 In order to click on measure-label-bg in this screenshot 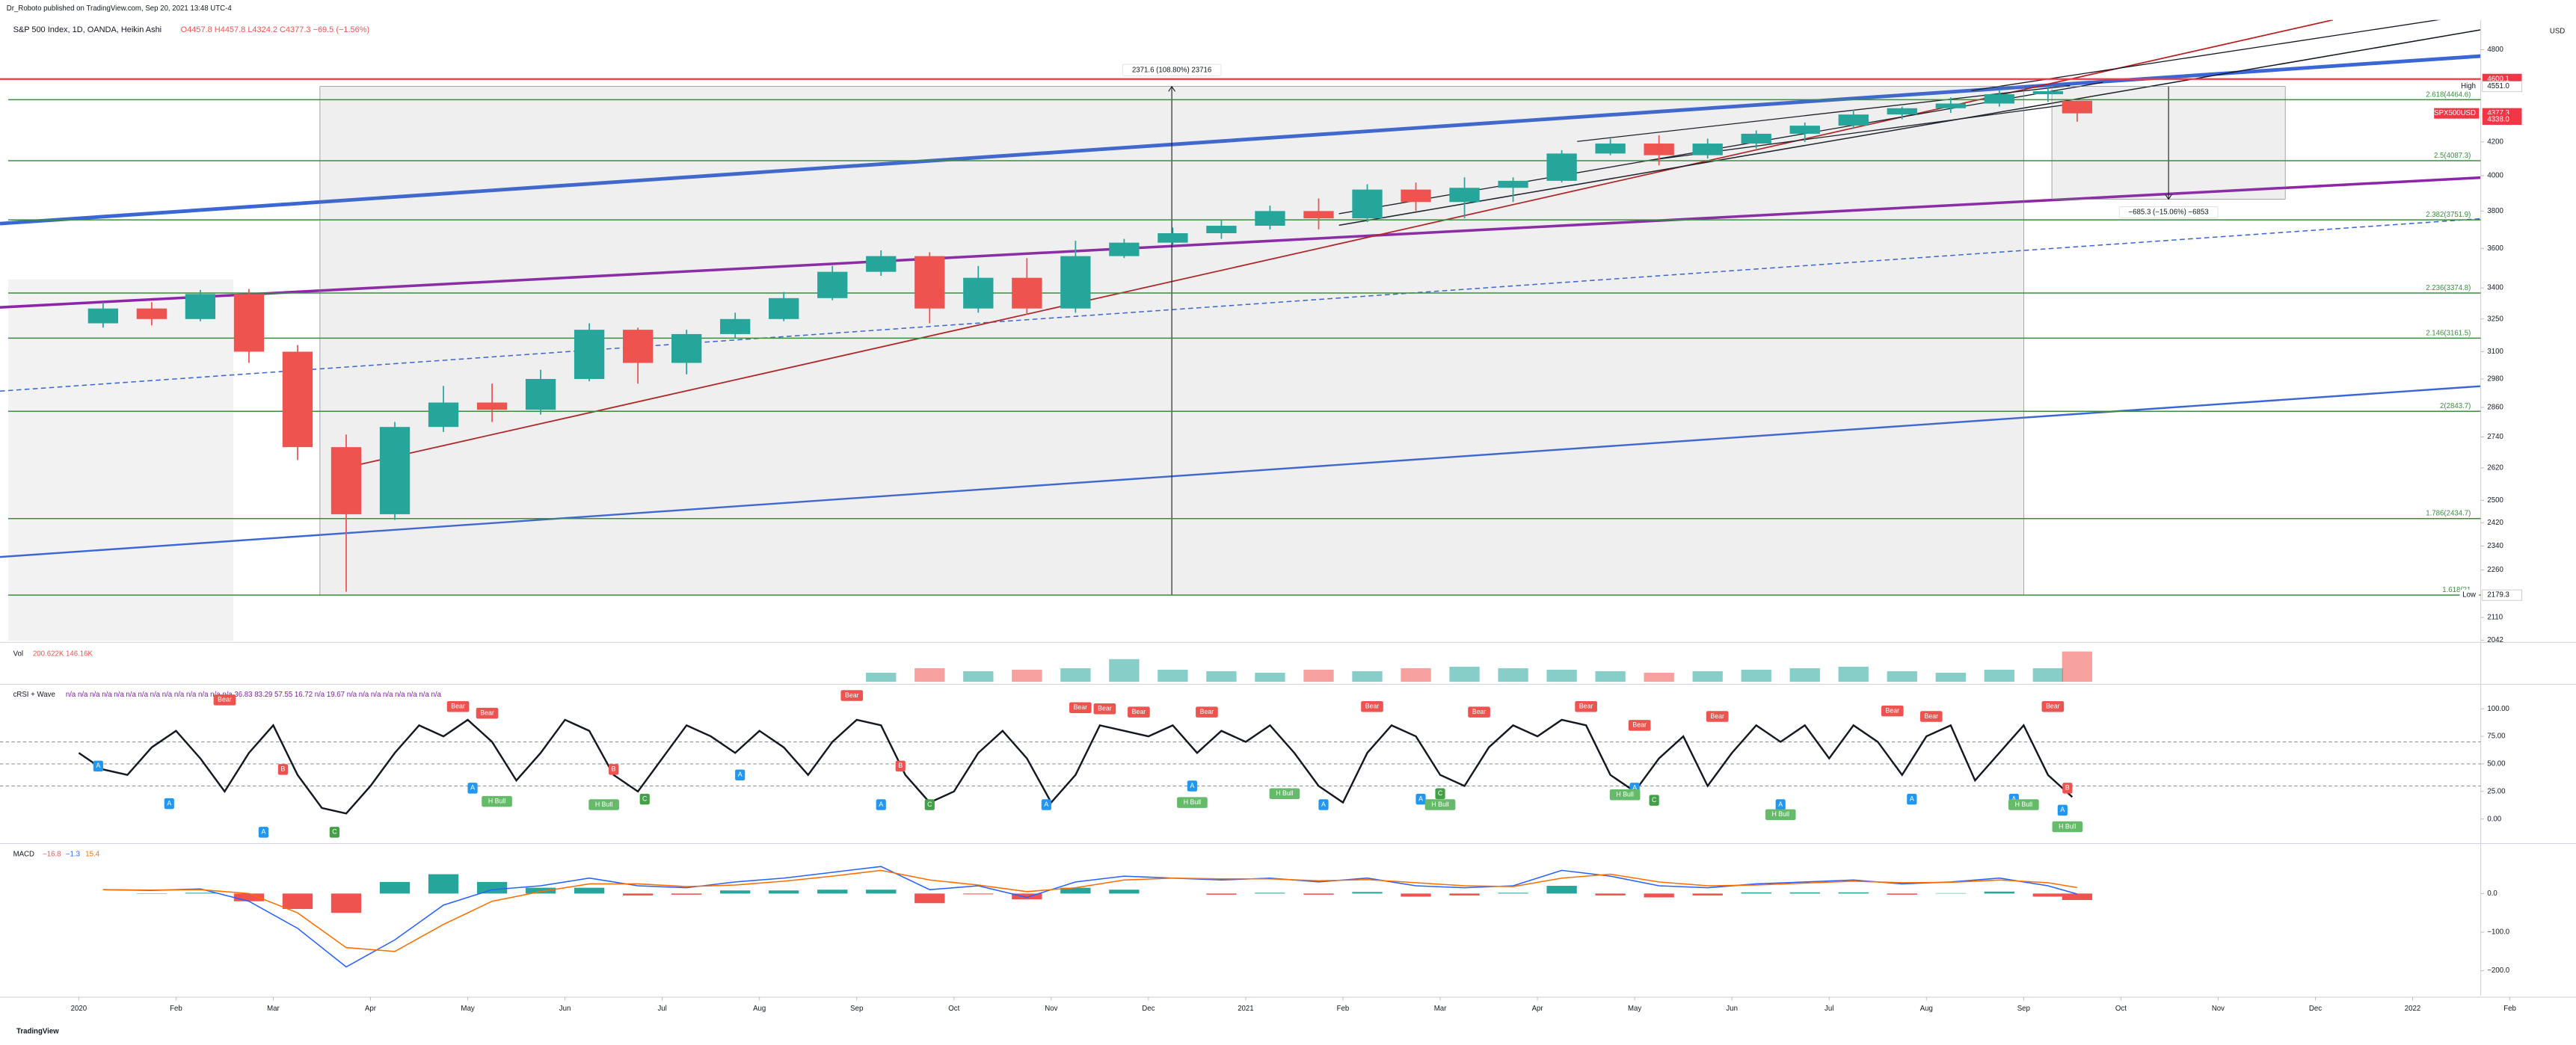, I will do `click(2168, 212)`.